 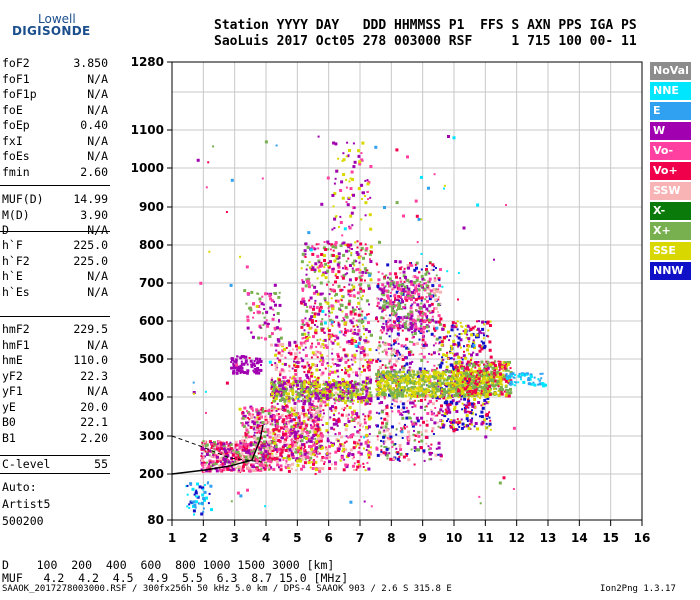 I want to click on param-value: 22.1, so click(x=94, y=422).